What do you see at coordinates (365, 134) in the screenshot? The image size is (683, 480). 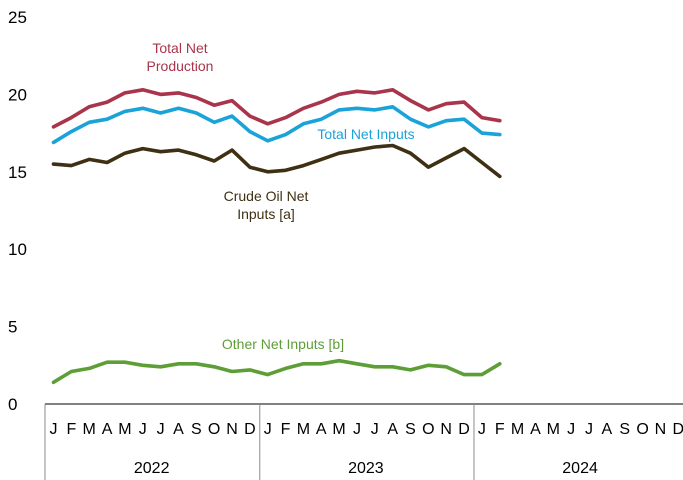 I see `series-label: Total Net Inputs` at bounding box center [365, 134].